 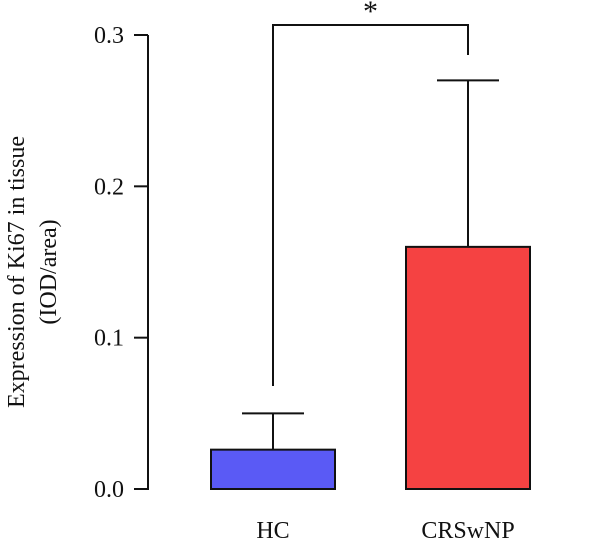 I want to click on y-tick-label: 0.2, so click(x=109, y=187).